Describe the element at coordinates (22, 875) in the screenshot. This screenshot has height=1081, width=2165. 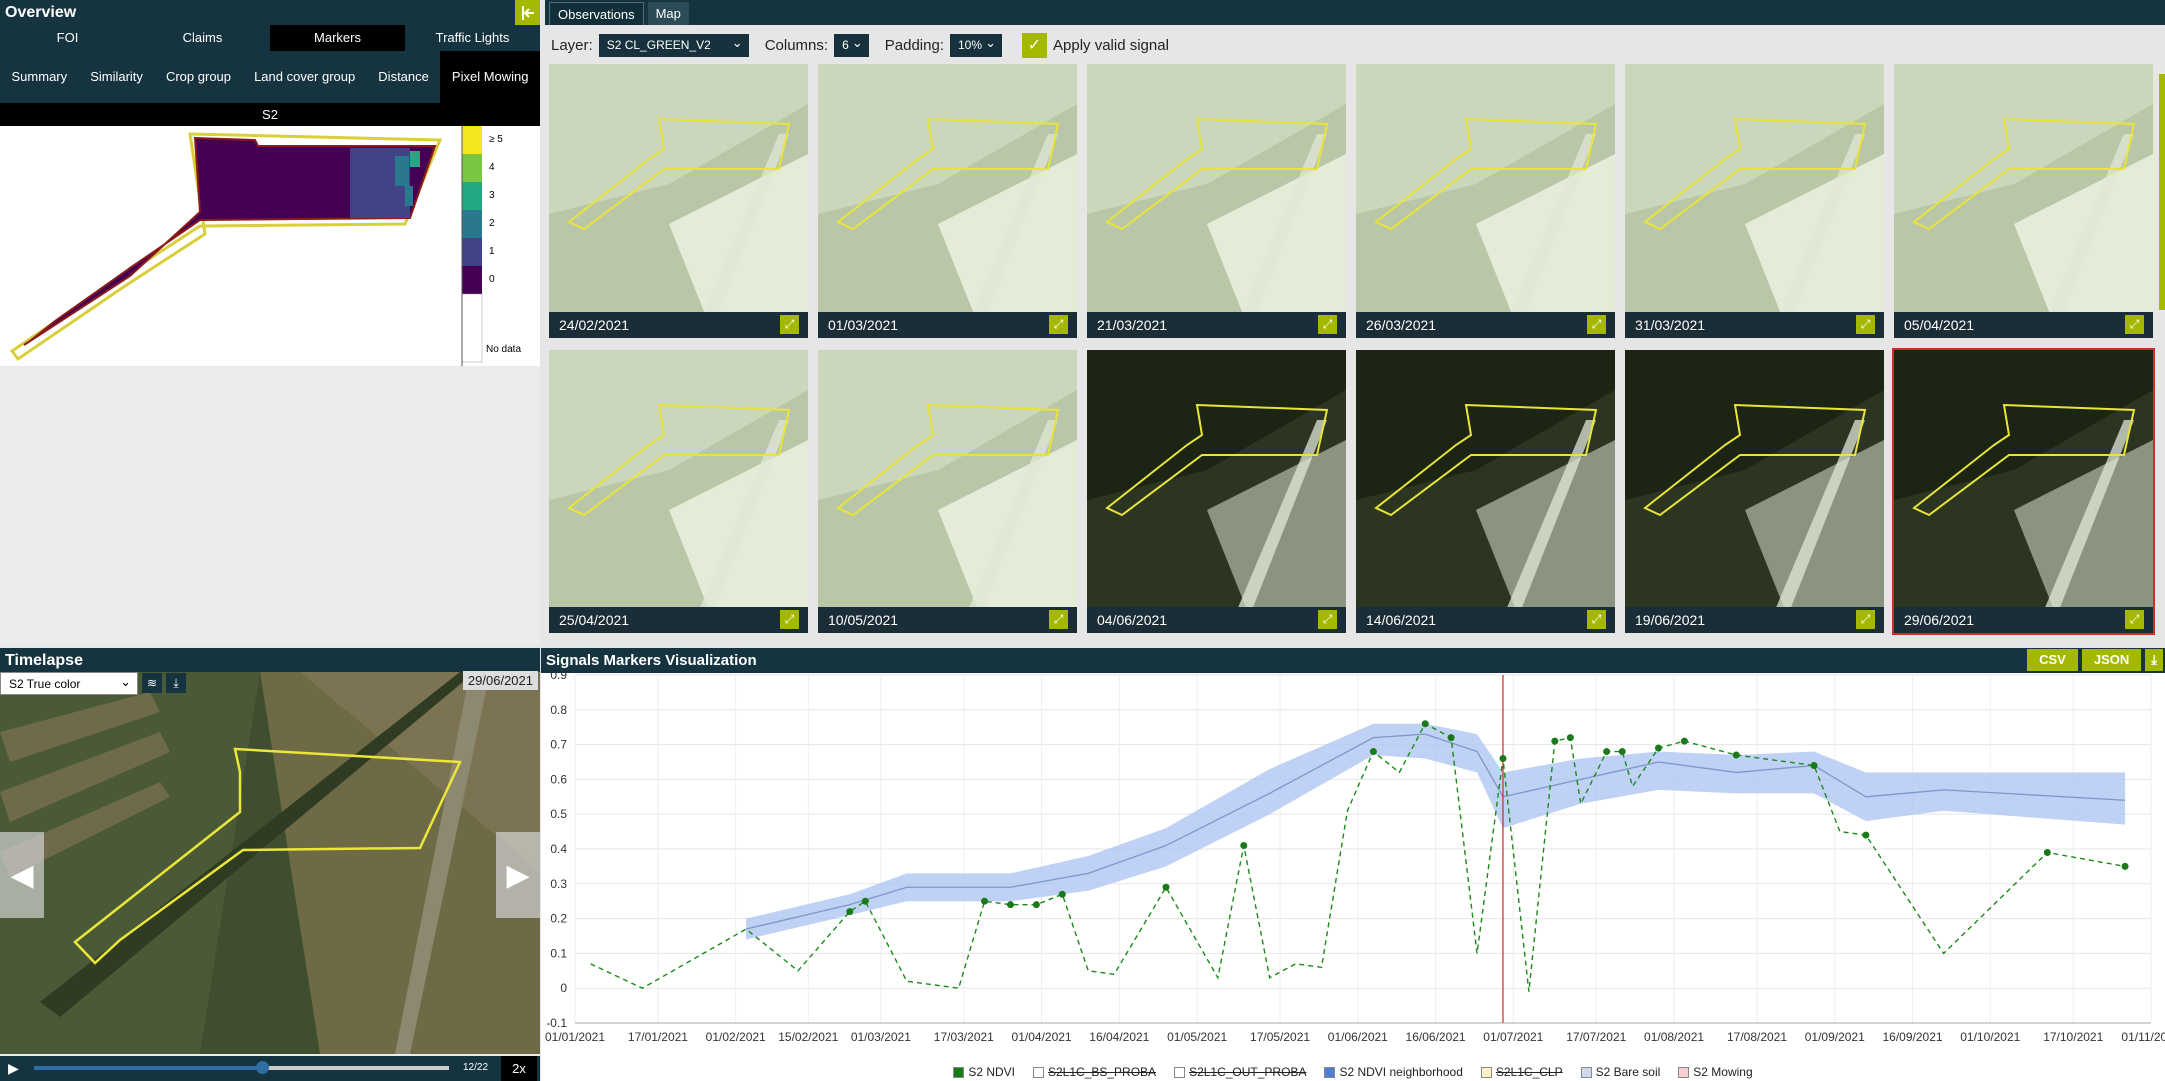
I see `previous-frame-button: ◀` at that location.